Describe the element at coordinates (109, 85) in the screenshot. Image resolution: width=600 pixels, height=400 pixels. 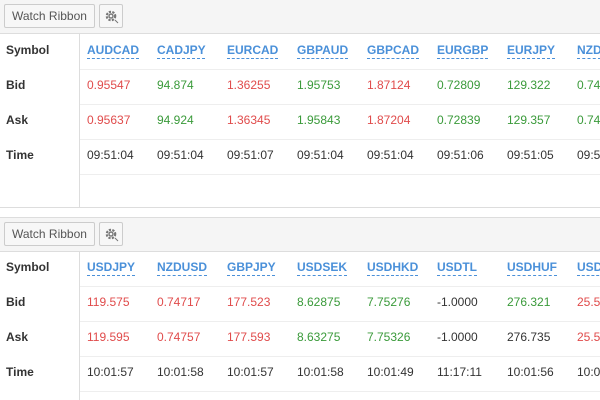
I see `bid-cell: 0.95547` at that location.